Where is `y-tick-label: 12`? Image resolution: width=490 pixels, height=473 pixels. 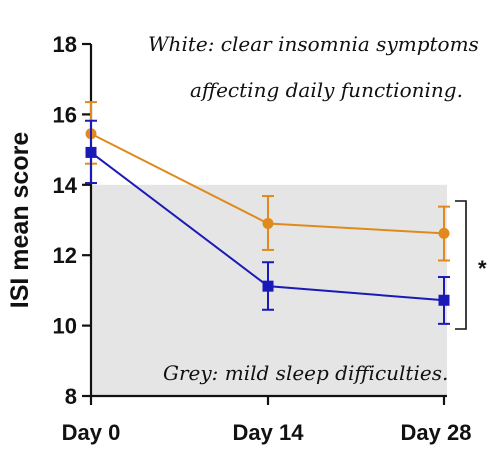
y-tick-label: 12 is located at coordinates (65, 255).